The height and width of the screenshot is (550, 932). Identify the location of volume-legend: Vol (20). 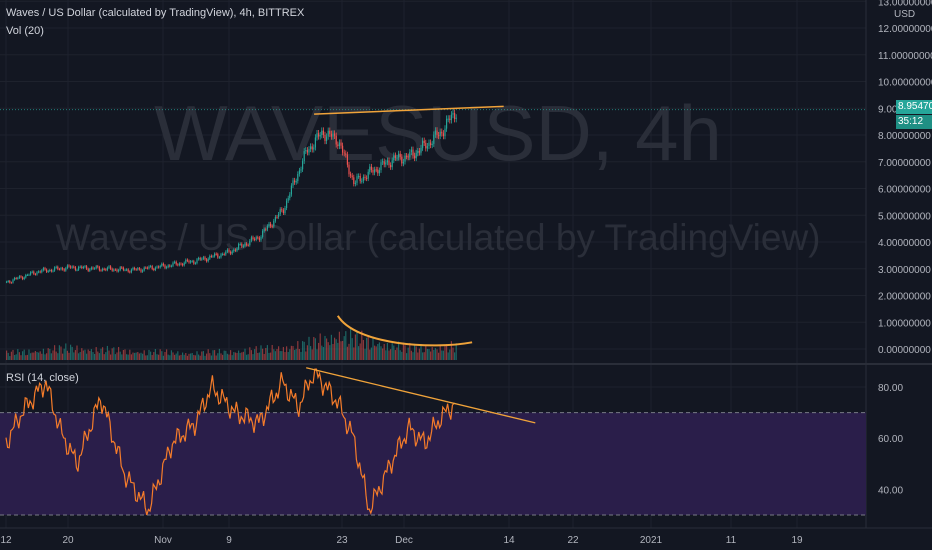
(25, 31).